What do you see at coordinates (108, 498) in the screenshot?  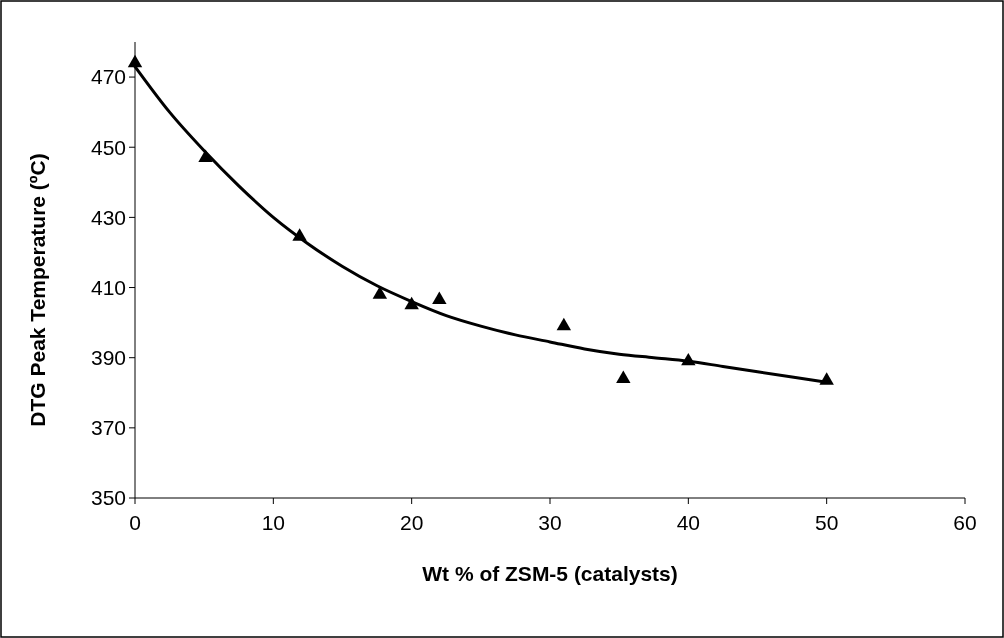 I see `y-tick-label: 350` at bounding box center [108, 498].